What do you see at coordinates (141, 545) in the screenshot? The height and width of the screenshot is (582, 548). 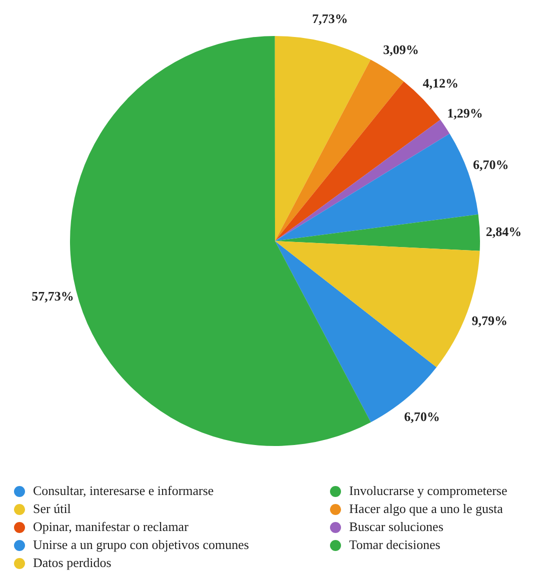 I see `legend-label: Unirse a un grupo con objetivos comunes` at bounding box center [141, 545].